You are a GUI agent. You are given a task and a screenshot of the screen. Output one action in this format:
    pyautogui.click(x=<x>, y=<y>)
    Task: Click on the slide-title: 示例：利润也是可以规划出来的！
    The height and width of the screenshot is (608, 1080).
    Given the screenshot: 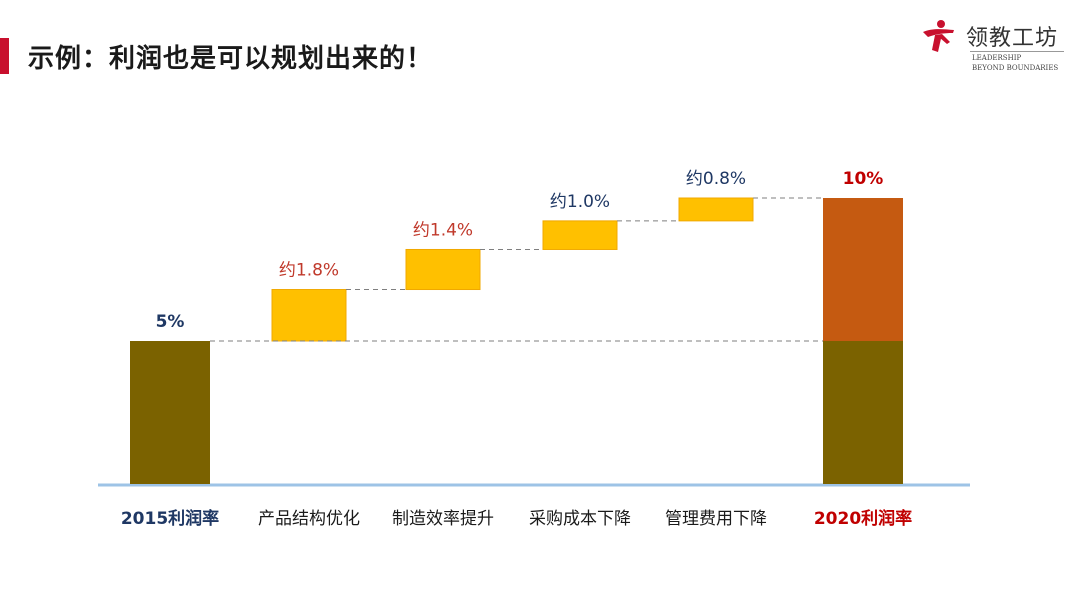 What is the action you would take?
    pyautogui.click(x=231, y=59)
    